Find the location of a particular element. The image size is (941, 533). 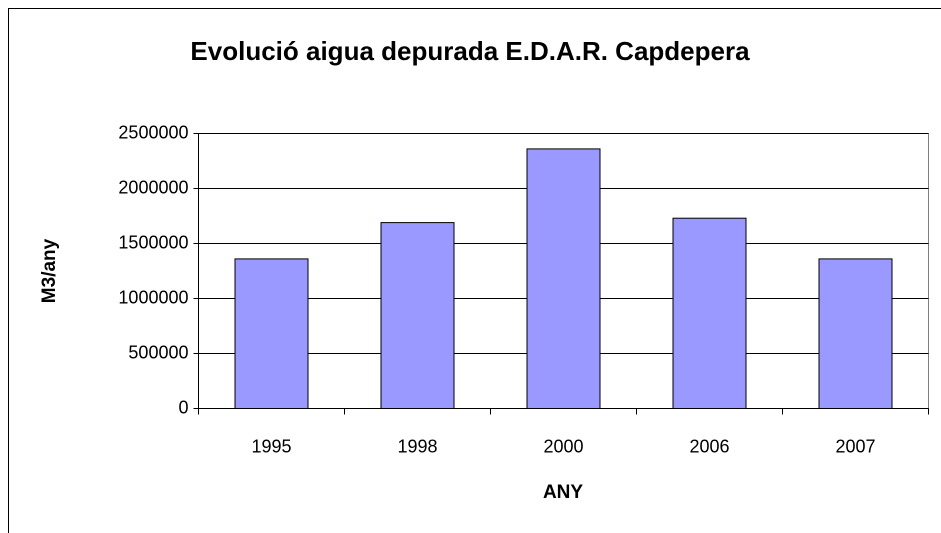

y-tick-label: 1000000 is located at coordinates (153, 297).